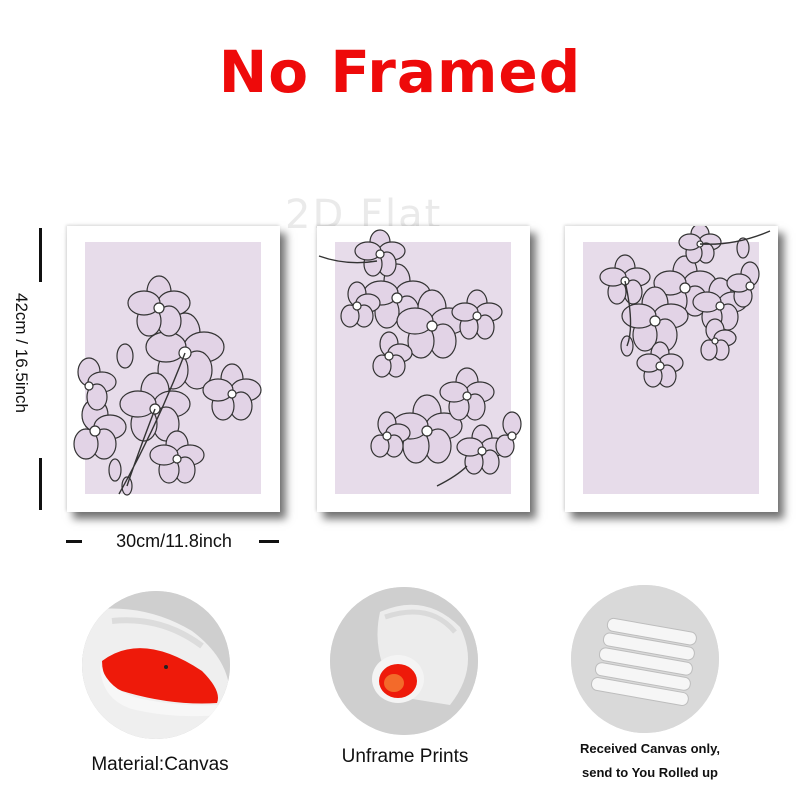  Describe the element at coordinates (156, 665) in the screenshot. I see `rolled-canvas-icon` at that location.